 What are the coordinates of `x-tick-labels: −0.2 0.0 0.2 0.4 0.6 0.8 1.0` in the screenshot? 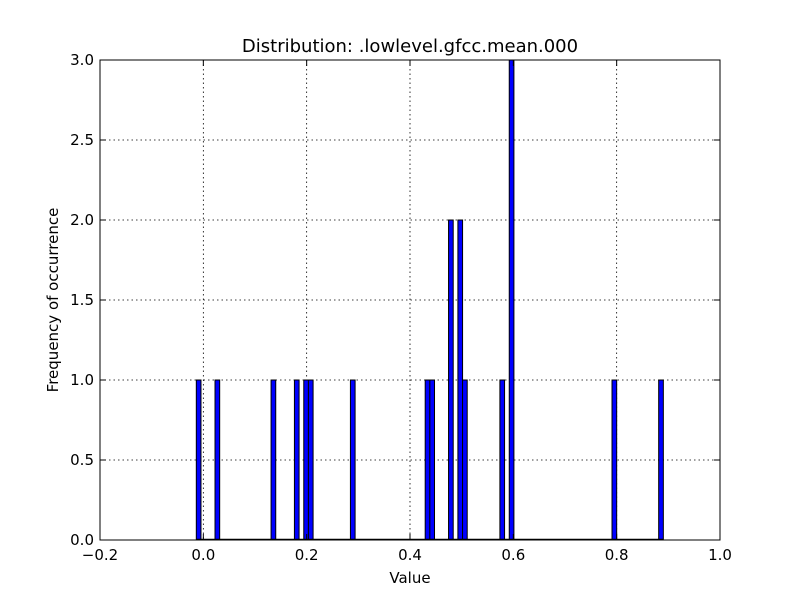 It's located at (407, 555).